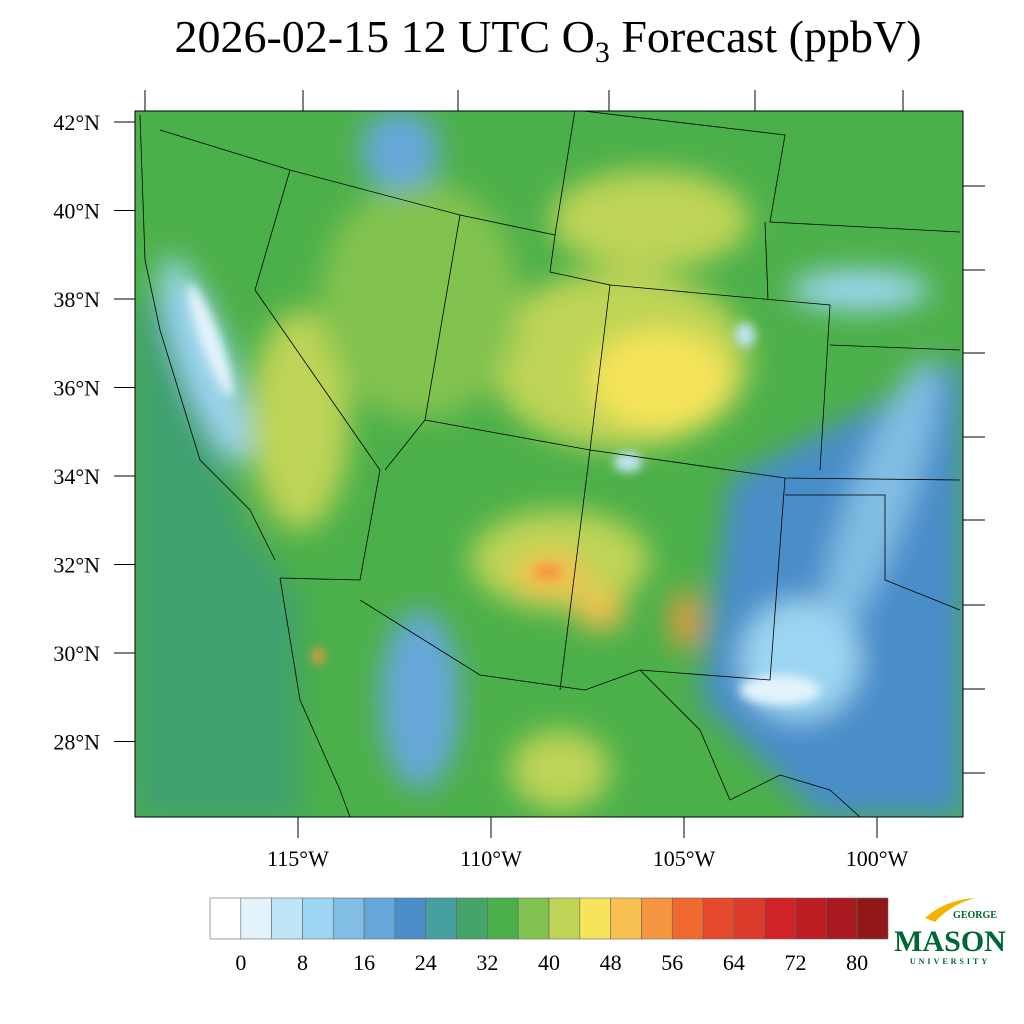 This screenshot has width=1024, height=1024. I want to click on colorbar-label: 64, so click(734, 962).